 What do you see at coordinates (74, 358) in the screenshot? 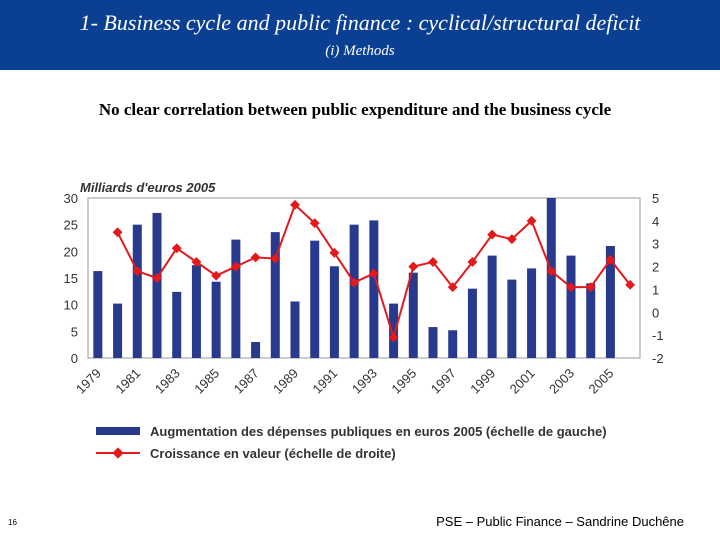
I see `left-tick-label: 0` at bounding box center [74, 358].